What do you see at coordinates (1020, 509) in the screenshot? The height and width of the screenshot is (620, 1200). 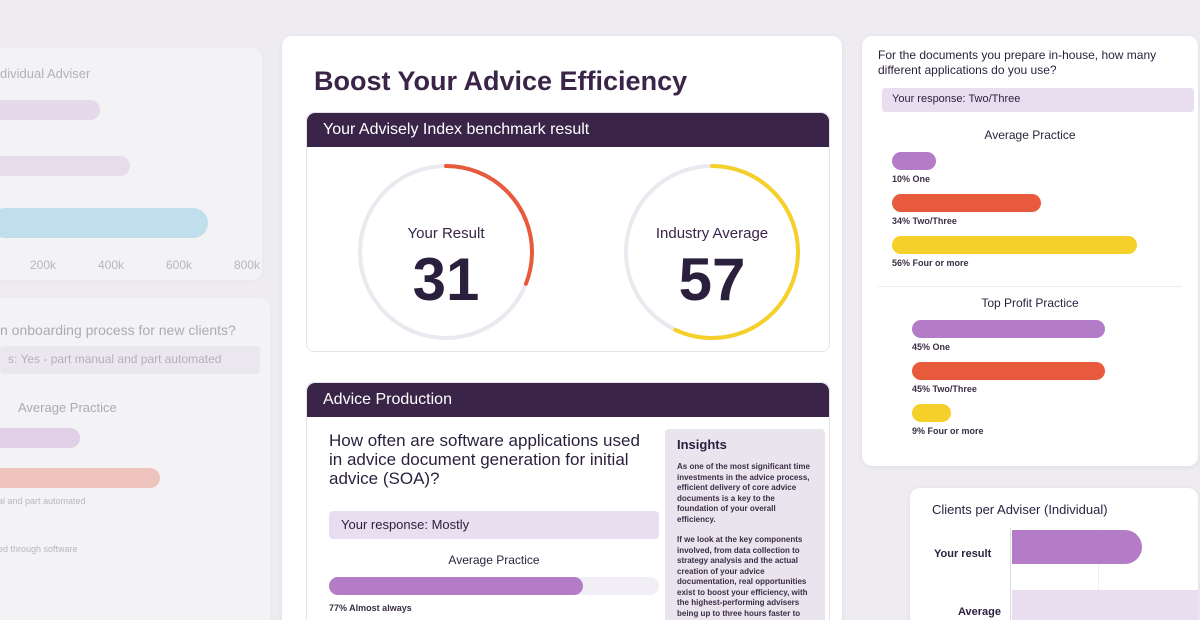 I see `clients-title: Clients per Adviser (Individual)` at bounding box center [1020, 509].